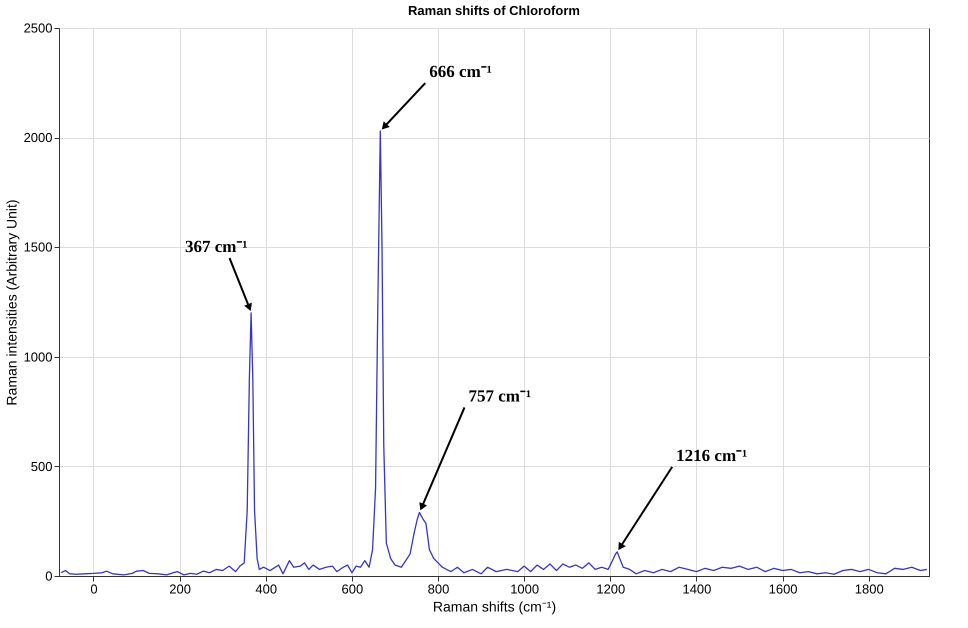  What do you see at coordinates (38, 247) in the screenshot?
I see `y-tick-label: 1500` at bounding box center [38, 247].